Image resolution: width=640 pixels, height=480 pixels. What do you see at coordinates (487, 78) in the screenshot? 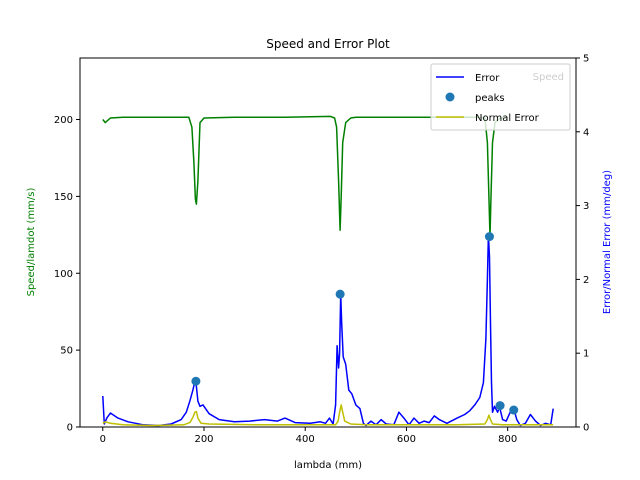
I see `legend-label-error: Error` at bounding box center [487, 78].